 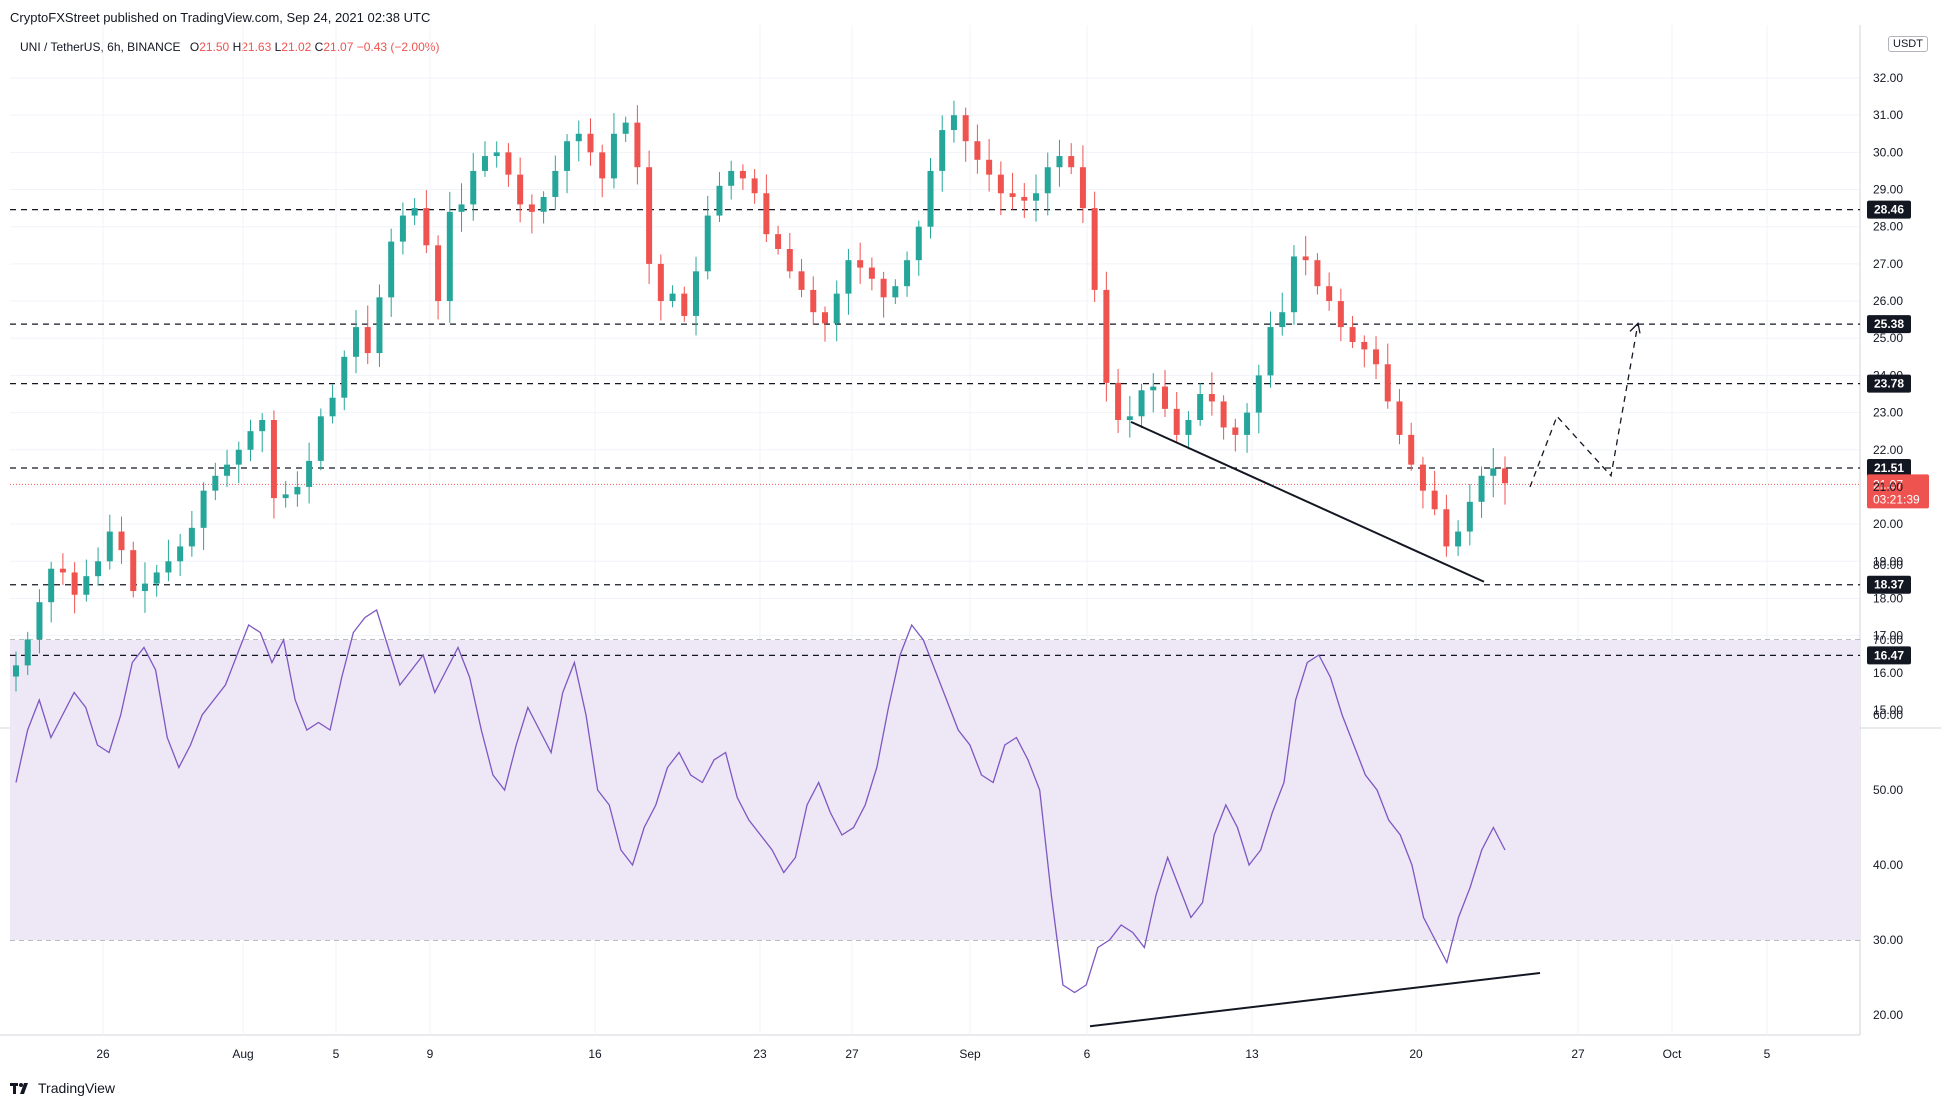 I want to click on price-tick-label: 21.00, so click(x=1888, y=487).